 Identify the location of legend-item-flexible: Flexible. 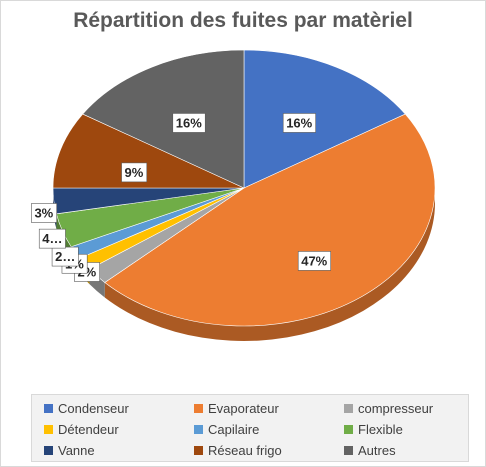
(373, 429).